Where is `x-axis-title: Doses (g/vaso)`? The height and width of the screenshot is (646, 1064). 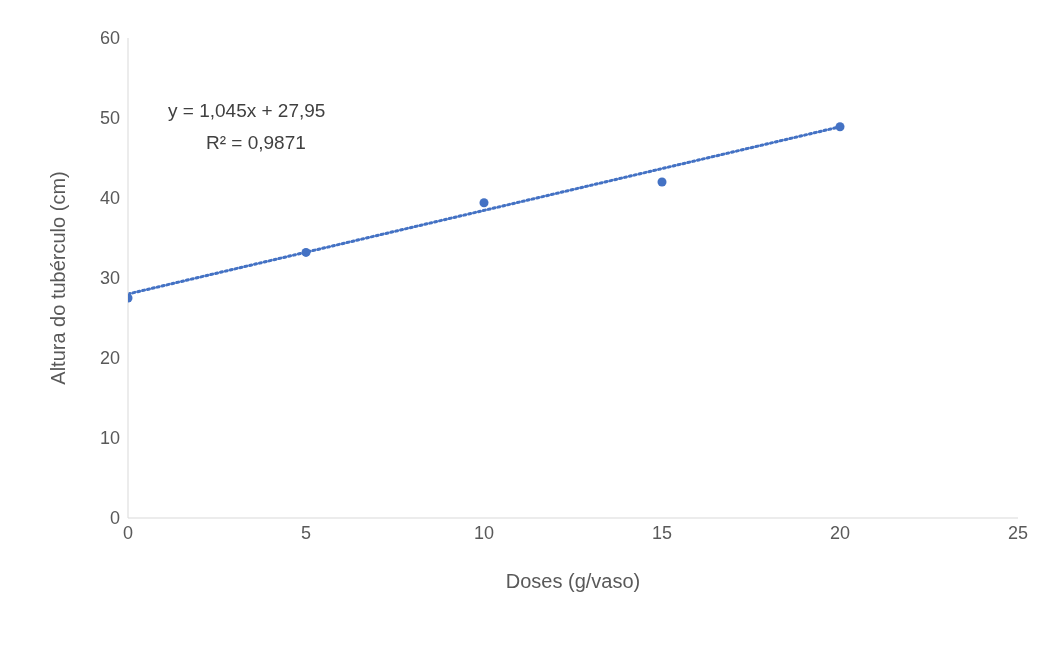 x-axis-title: Doses (g/vaso) is located at coordinates (573, 581).